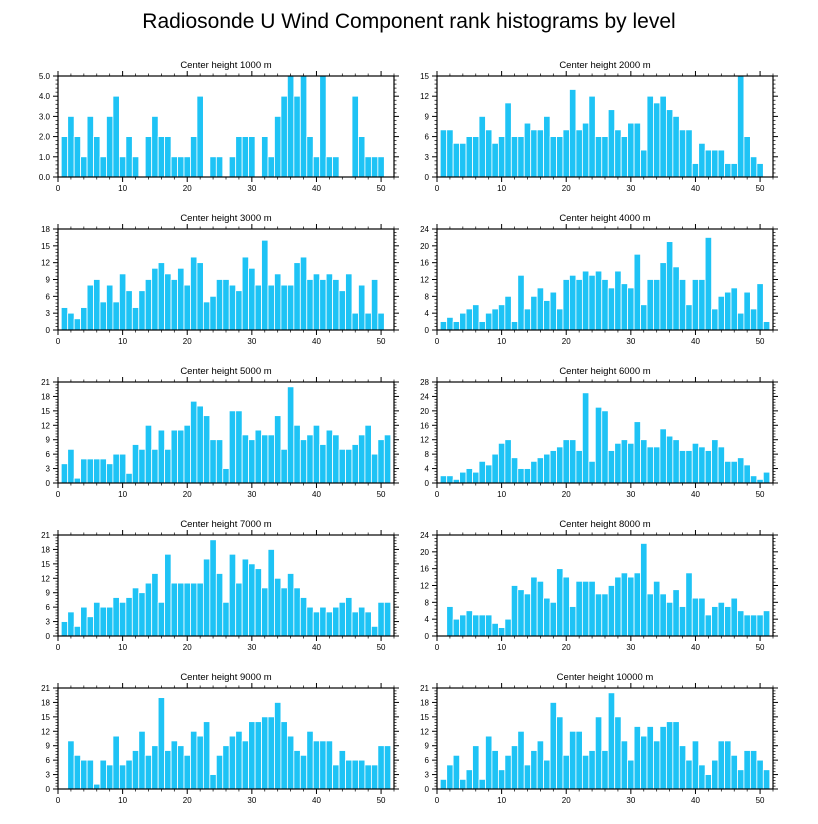 Image resolution: width=818 pixels, height=824 pixels. What do you see at coordinates (760, 800) in the screenshot?
I see `x-tick-label: 50` at bounding box center [760, 800].